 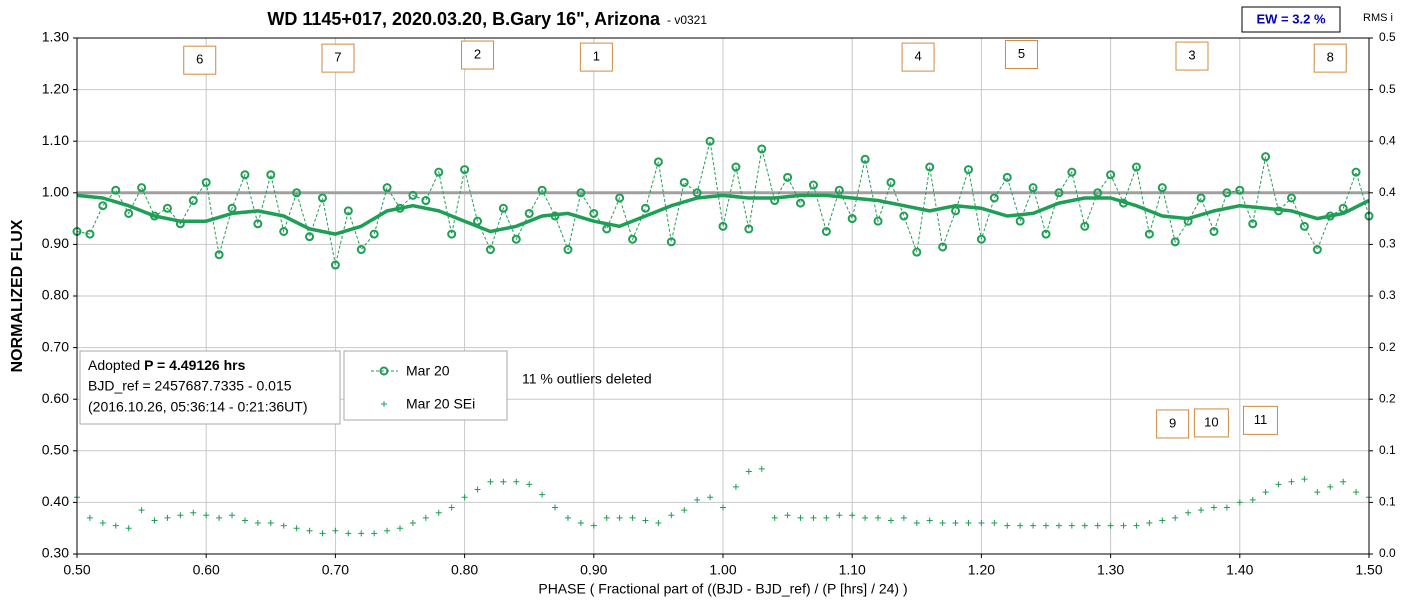 I want to click on annotation-label: 8, so click(x=1330, y=57).